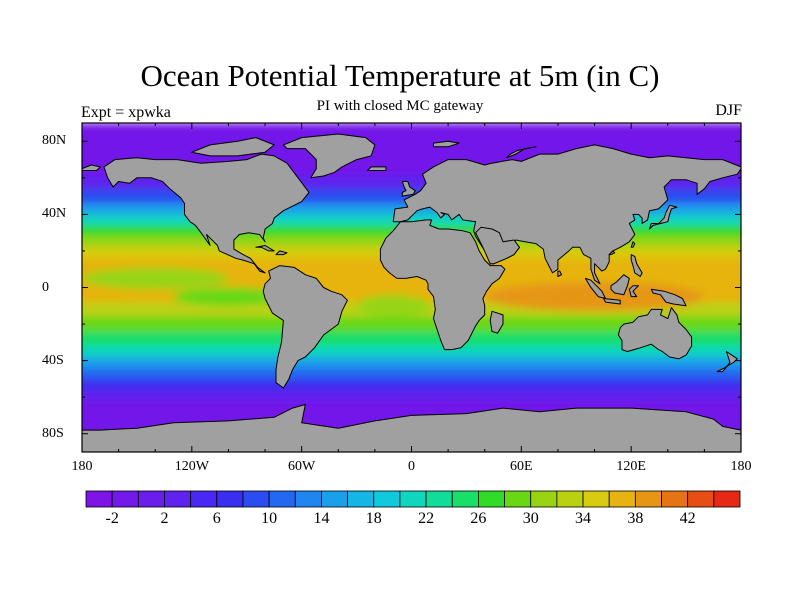 The width and height of the screenshot is (800, 600). What do you see at coordinates (633, 291) in the screenshot?
I see `landmass-sulawesi` at bounding box center [633, 291].